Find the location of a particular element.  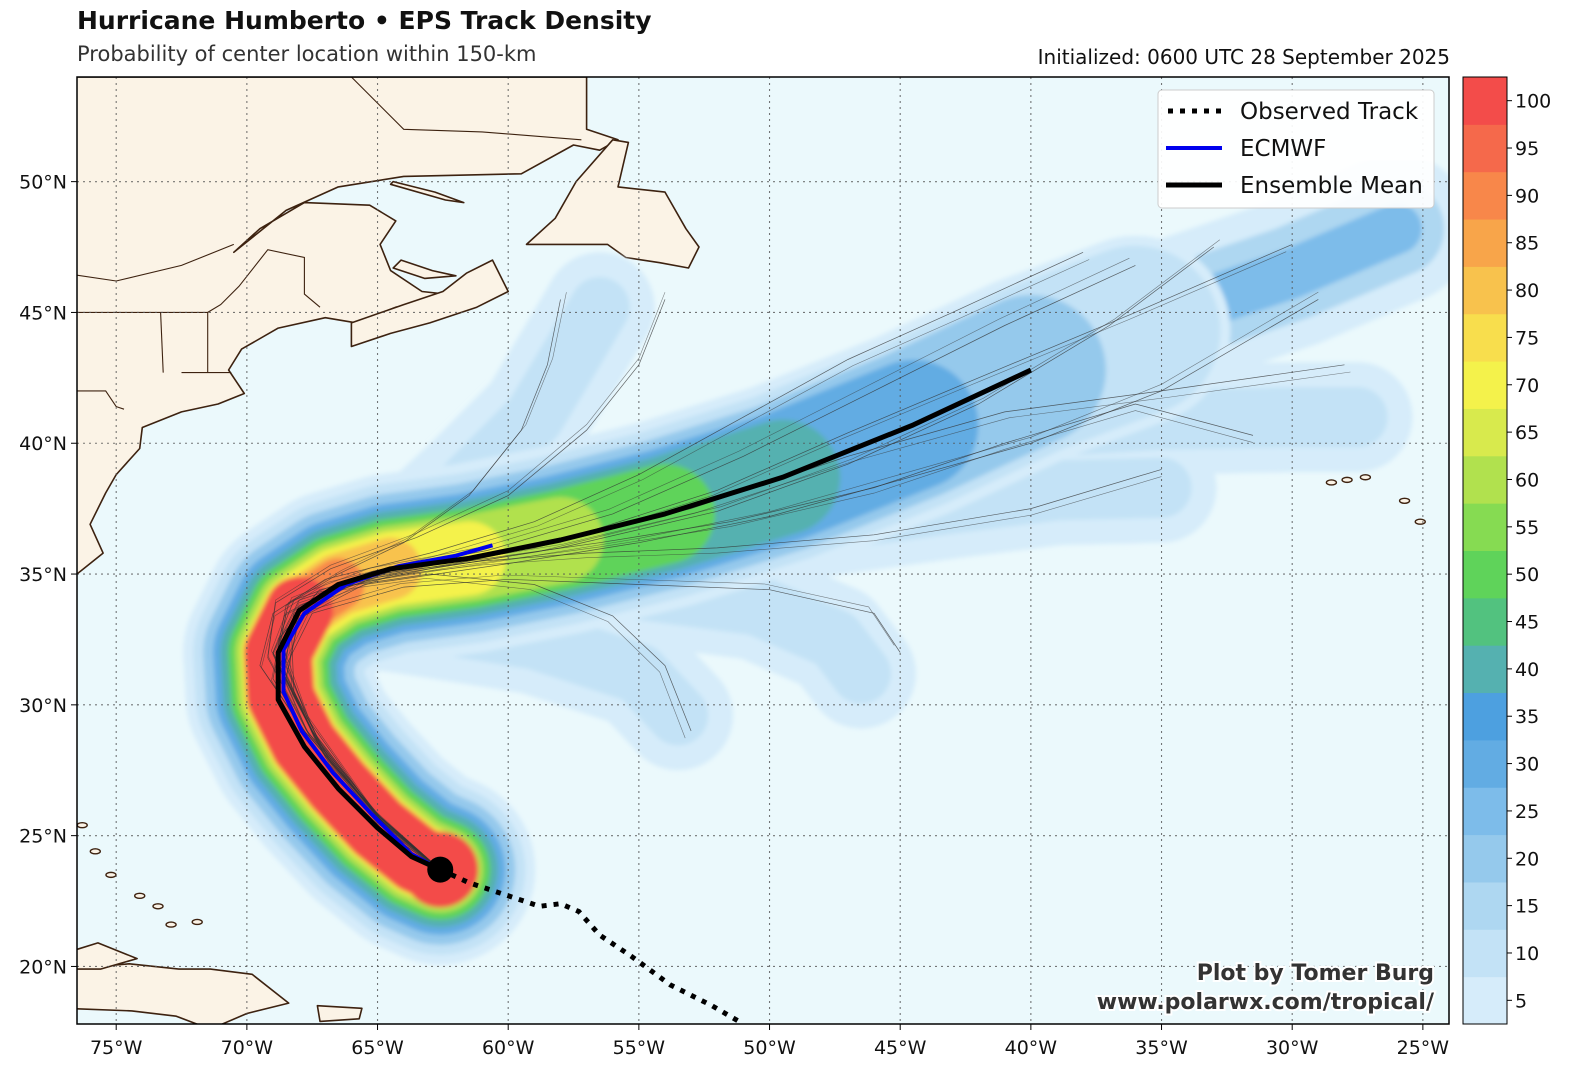

colorbar-tick-label: 10 is located at coordinates (1527, 954).